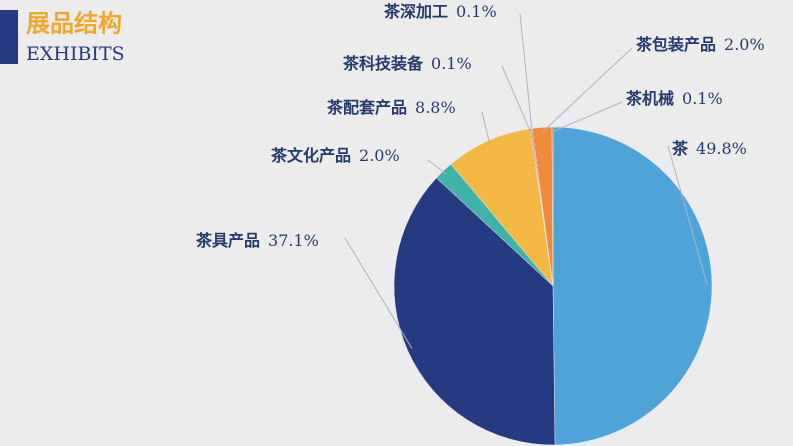 The width and height of the screenshot is (793, 446). I want to click on slice-label: 茶深加工 0.1%, so click(440, 11).